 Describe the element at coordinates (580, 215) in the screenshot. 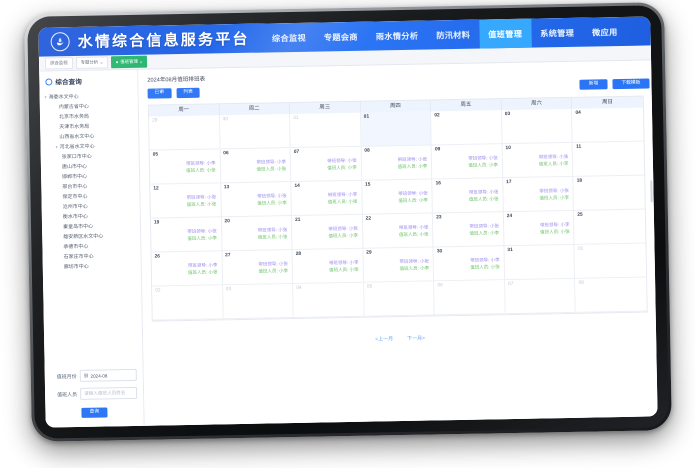

I see `calendar-day-number: 25` at that location.